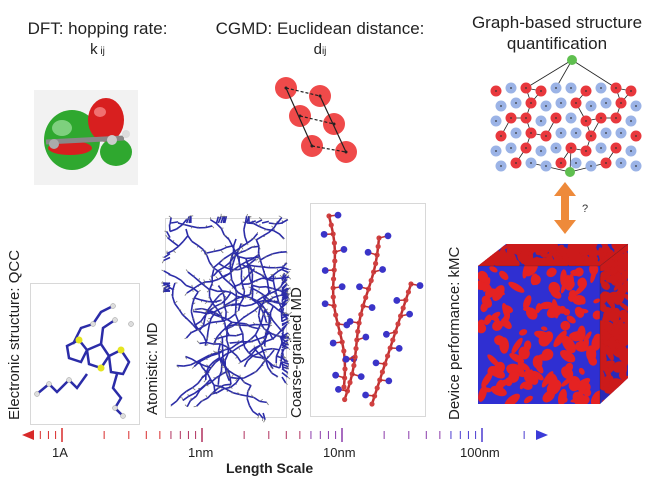  I want to click on dft-title: DFT: hopping rate: k ij, so click(97, 40).